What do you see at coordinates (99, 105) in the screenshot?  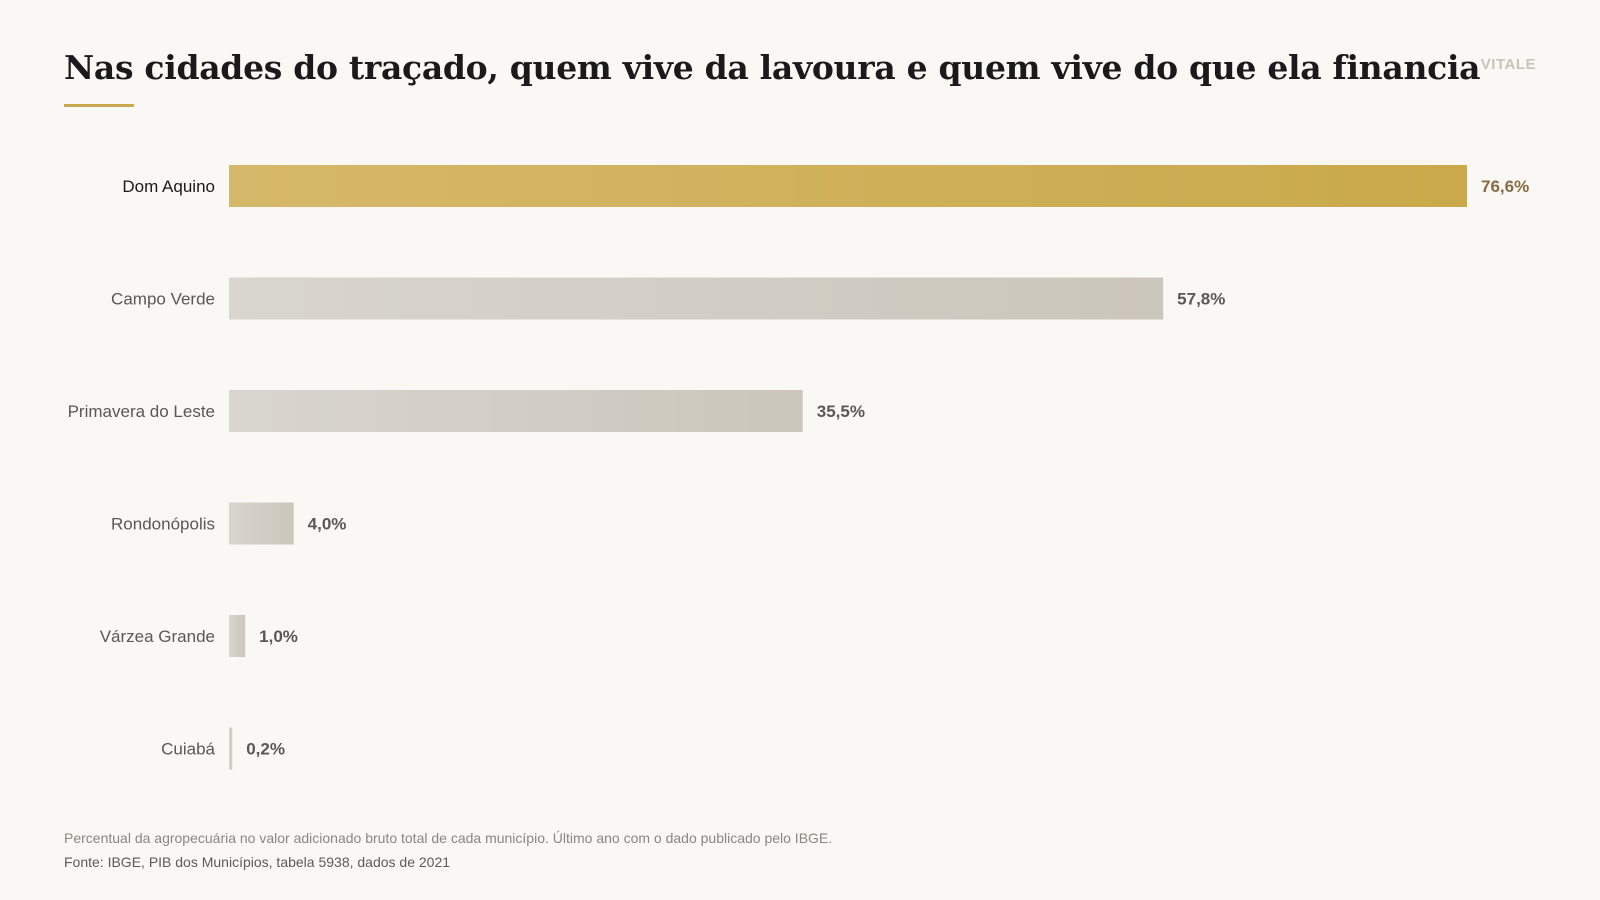 I see `title-underline` at bounding box center [99, 105].